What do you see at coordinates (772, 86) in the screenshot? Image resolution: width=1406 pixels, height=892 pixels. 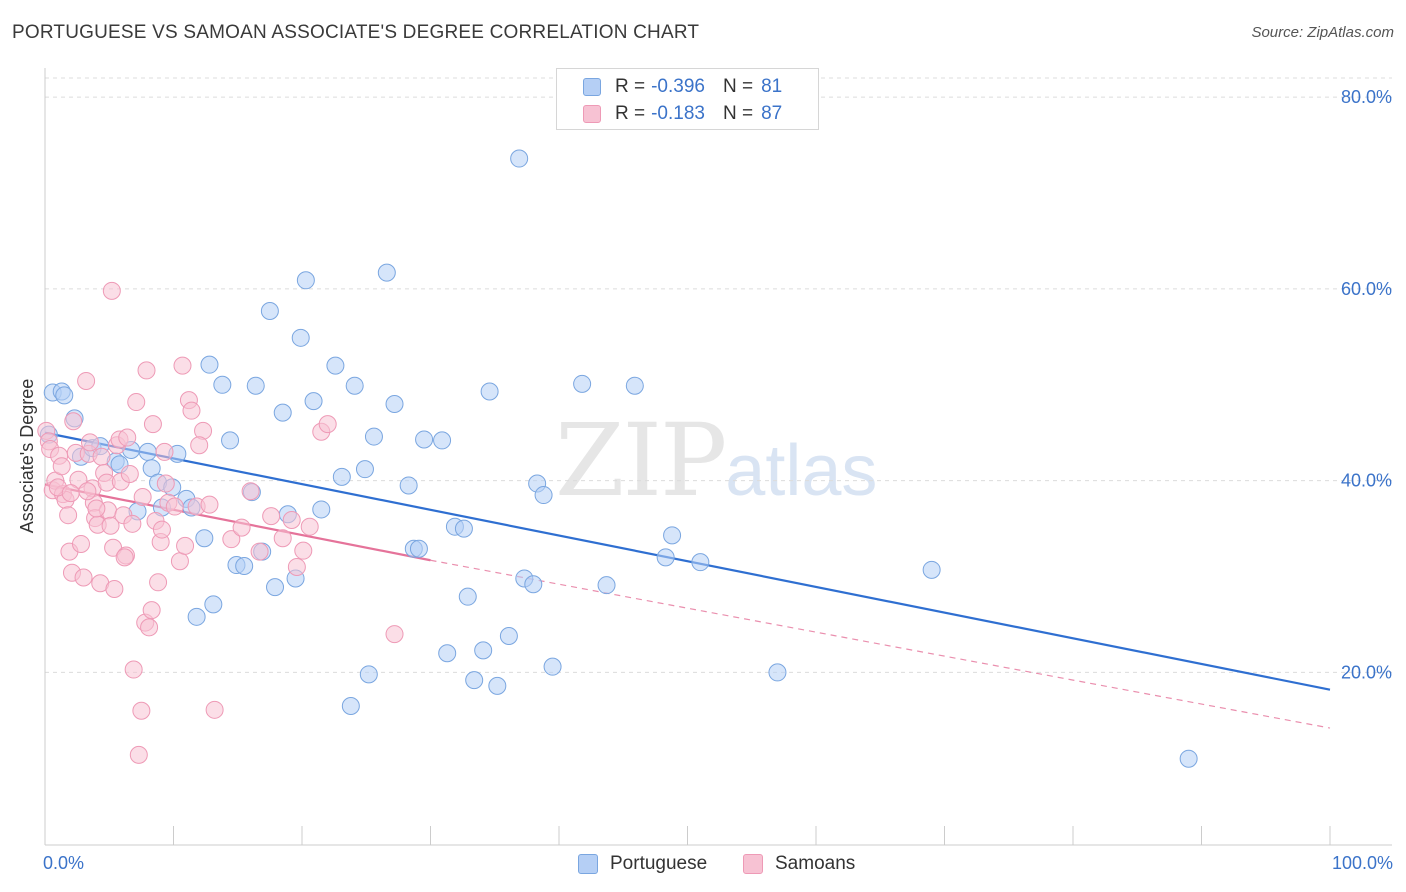 I see `portuguese-n-value: 81` at bounding box center [772, 86].